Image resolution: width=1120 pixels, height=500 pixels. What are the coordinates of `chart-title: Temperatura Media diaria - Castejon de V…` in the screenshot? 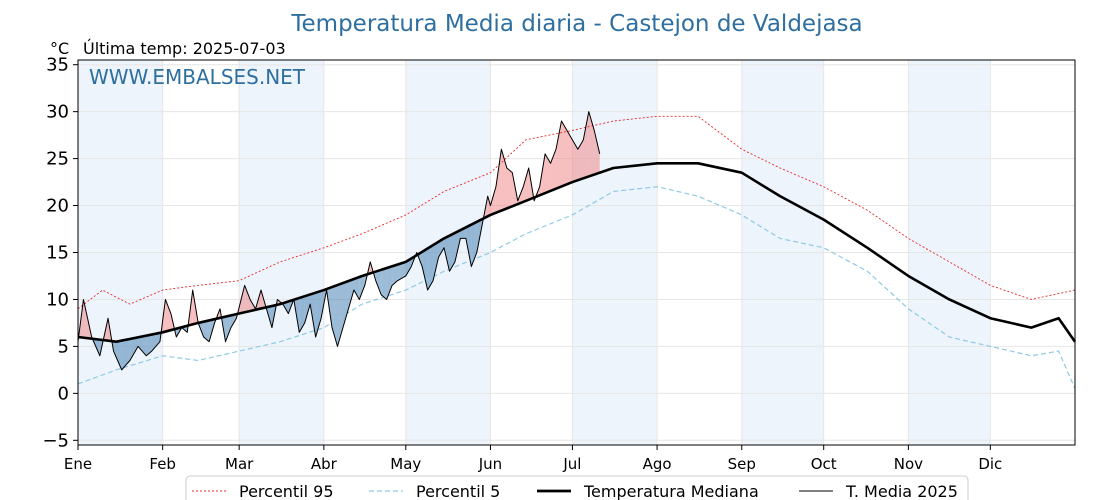 It's located at (576, 24).